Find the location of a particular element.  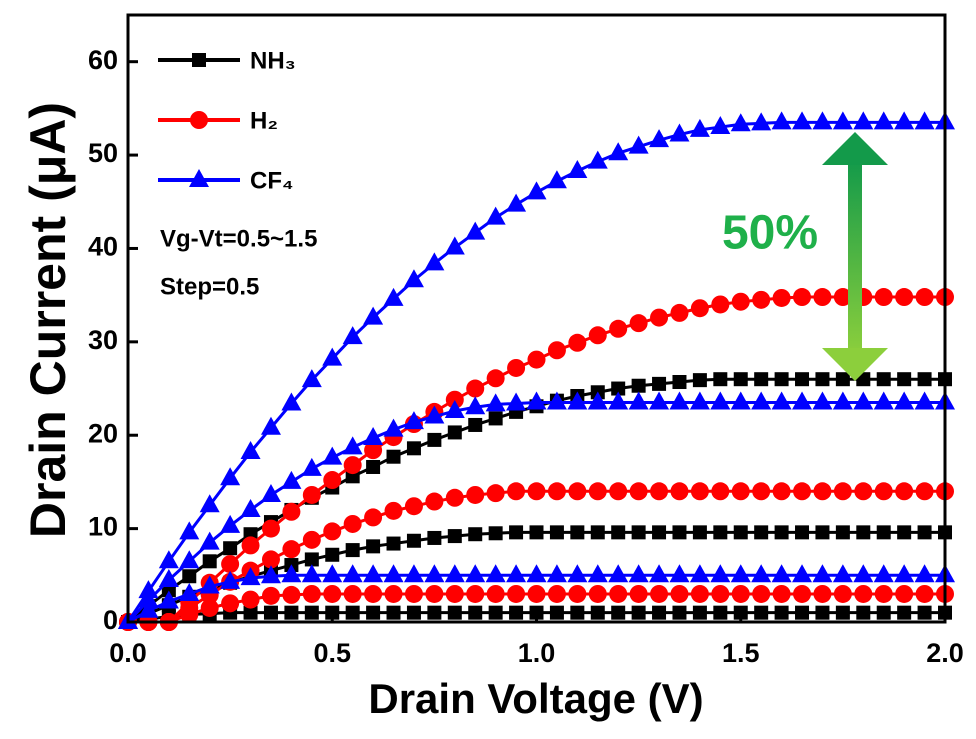

y-tick-label: 0 is located at coordinates (110, 620).